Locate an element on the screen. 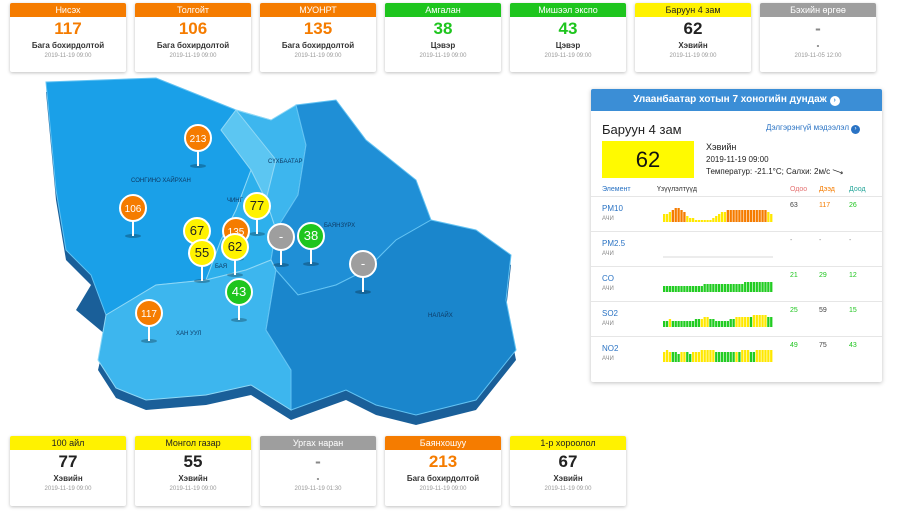 This screenshot has height=513, width=900. value-now: 49 is located at coordinates (794, 345).